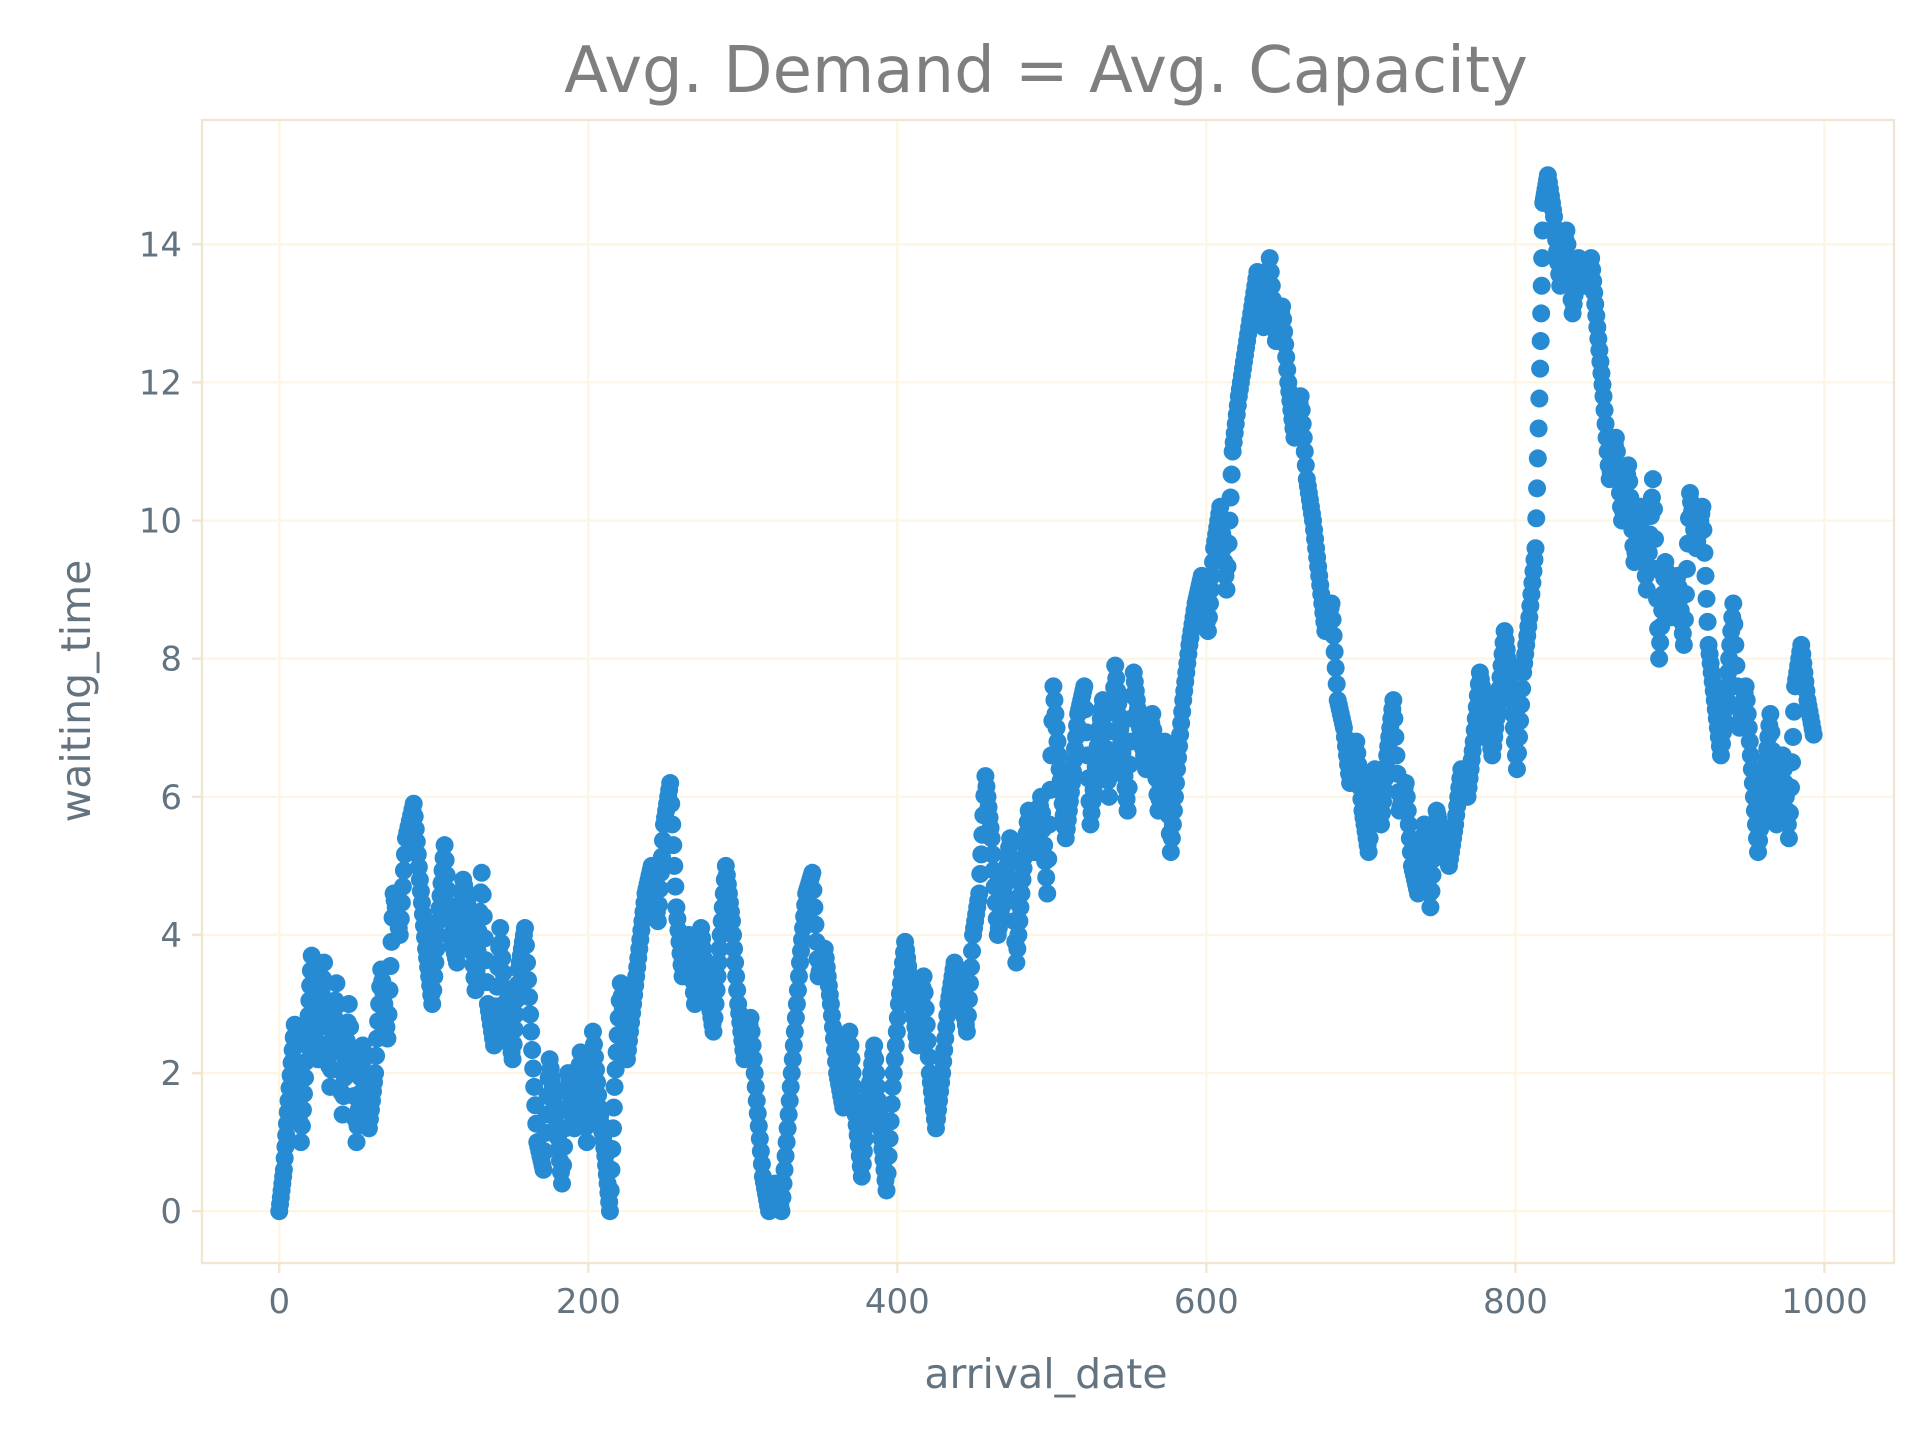  What do you see at coordinates (1045, 1374) in the screenshot?
I see `x-axis-label: arrival_date` at bounding box center [1045, 1374].